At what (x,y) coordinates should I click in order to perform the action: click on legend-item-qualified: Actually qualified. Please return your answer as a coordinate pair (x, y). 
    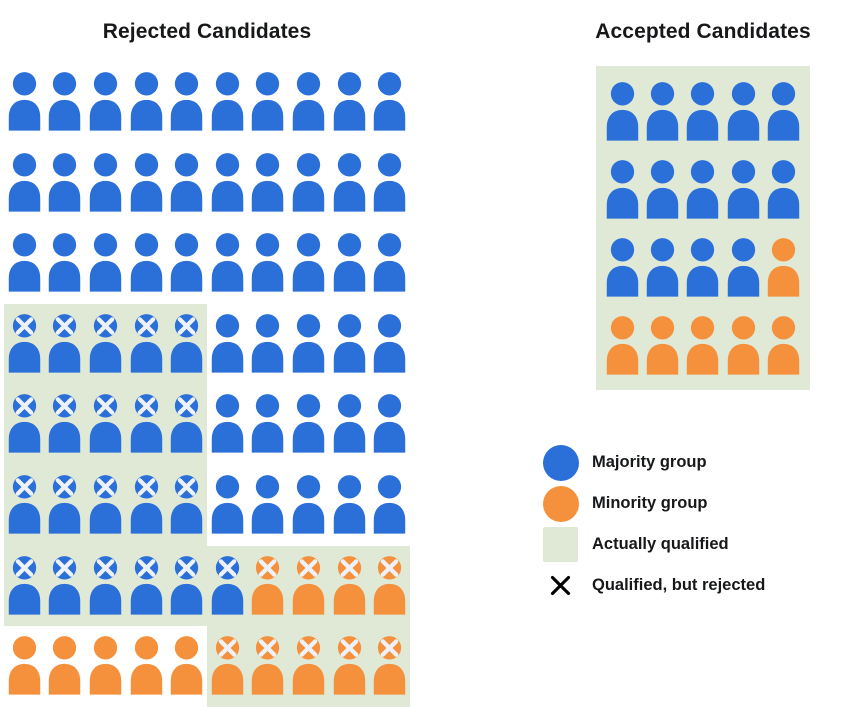
    Looking at the image, I should click on (653, 544).